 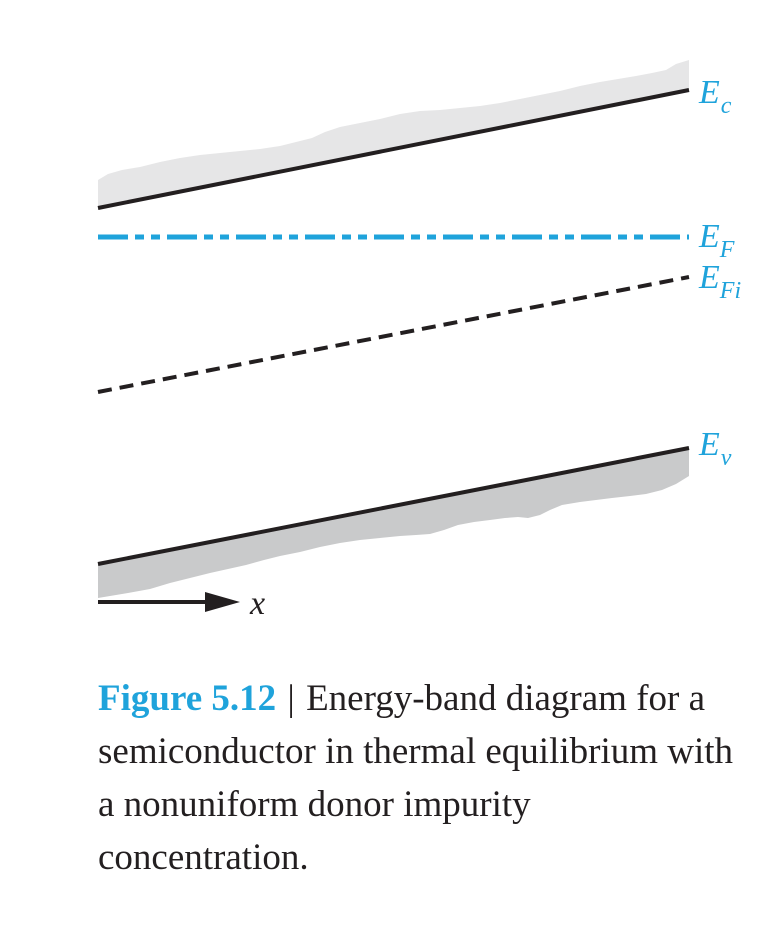 I want to click on fermi-level-label: EF, so click(x=716, y=240).